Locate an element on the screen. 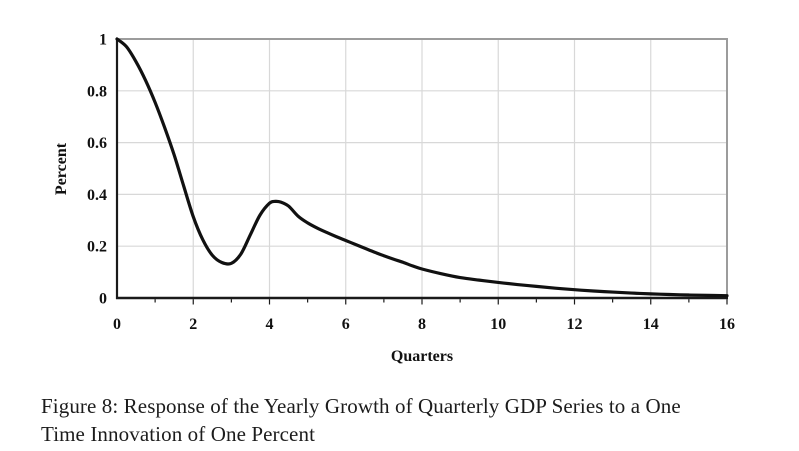 The height and width of the screenshot is (451, 799). y-tick-label: 0 is located at coordinates (103, 299).